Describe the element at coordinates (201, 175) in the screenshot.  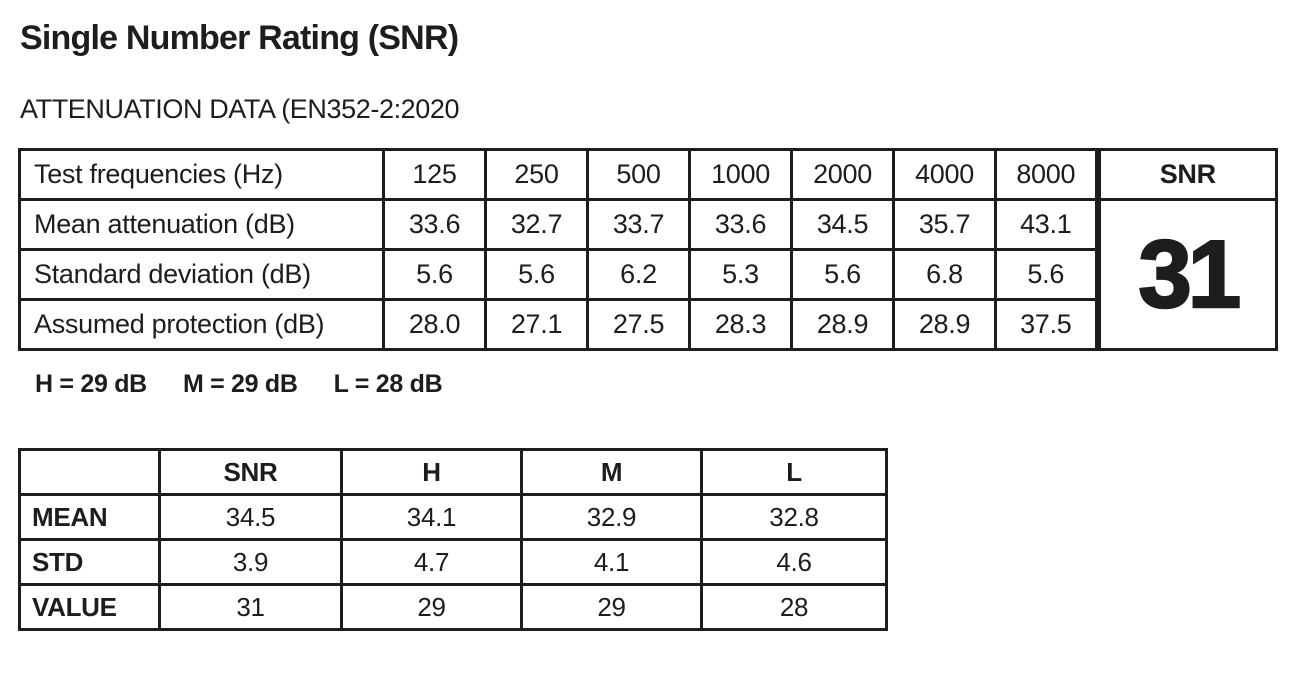
I see `row-label-test-frequencies: Test frequencies (Hz)` at that location.